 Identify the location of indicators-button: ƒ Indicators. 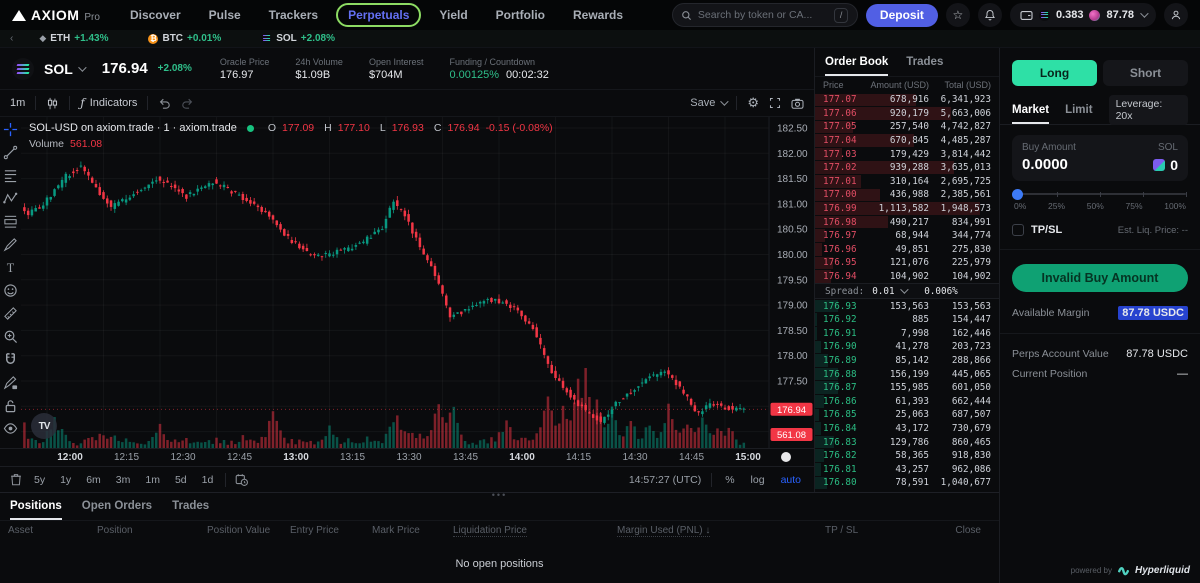
(109, 103).